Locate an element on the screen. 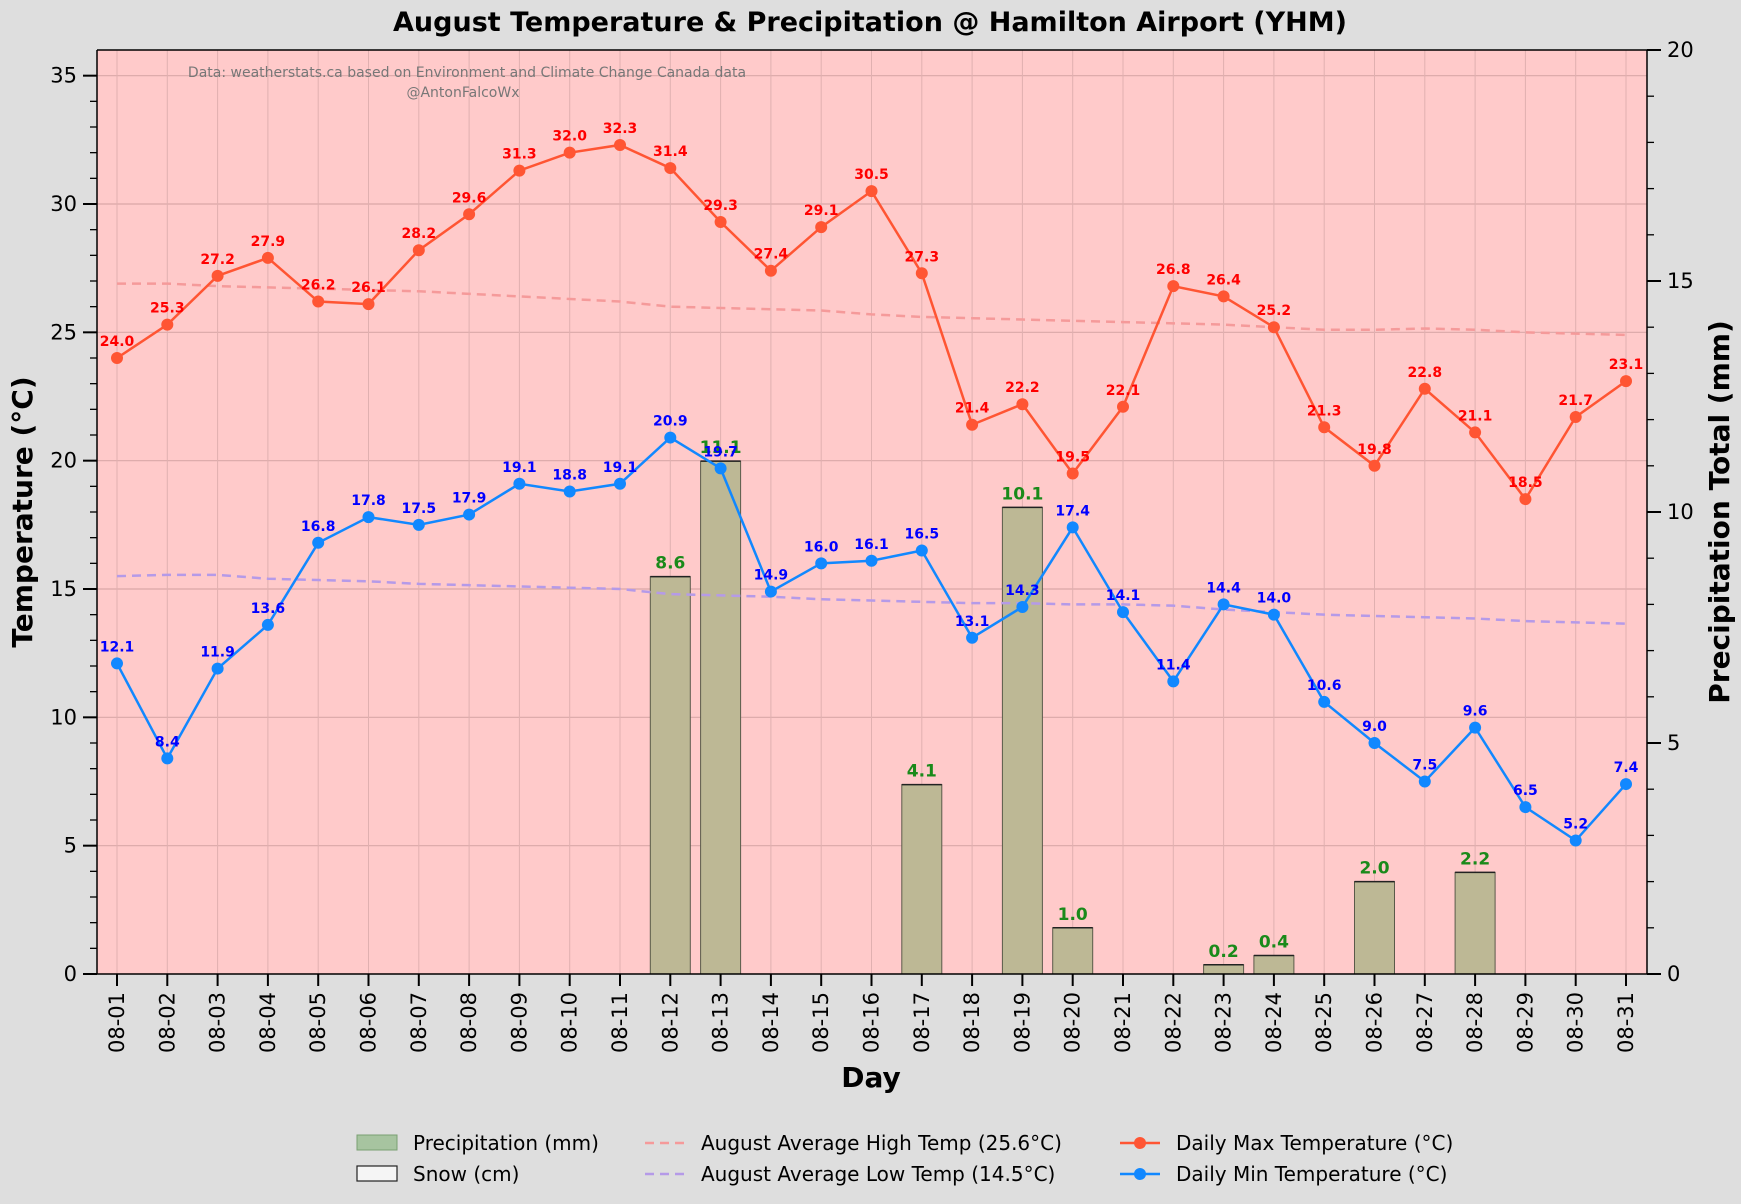 This screenshot has height=1204, width=1741. precip-label-08-20: 1.0 is located at coordinates (1073, 915).